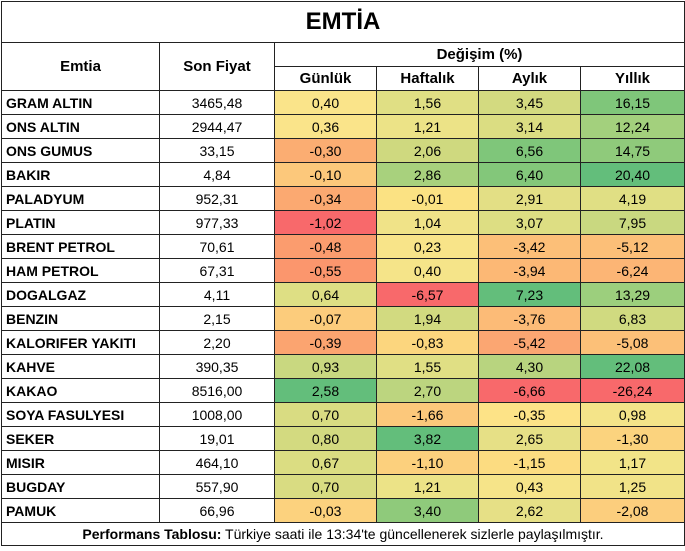  I want to click on change-aylik: 2,65, so click(529, 438).